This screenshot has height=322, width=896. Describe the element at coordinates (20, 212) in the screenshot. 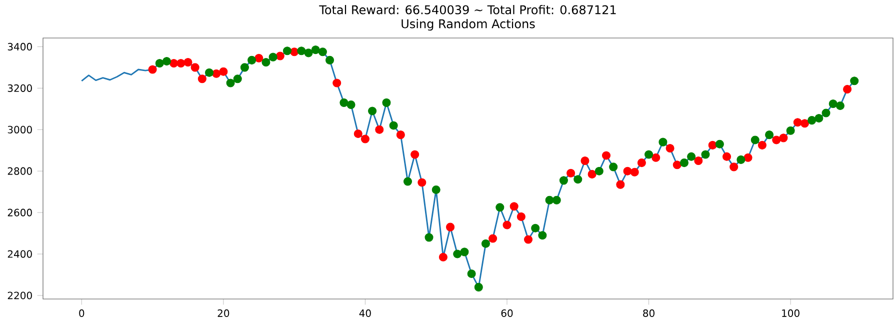

I see `y-tick-label: 2600` at that location.